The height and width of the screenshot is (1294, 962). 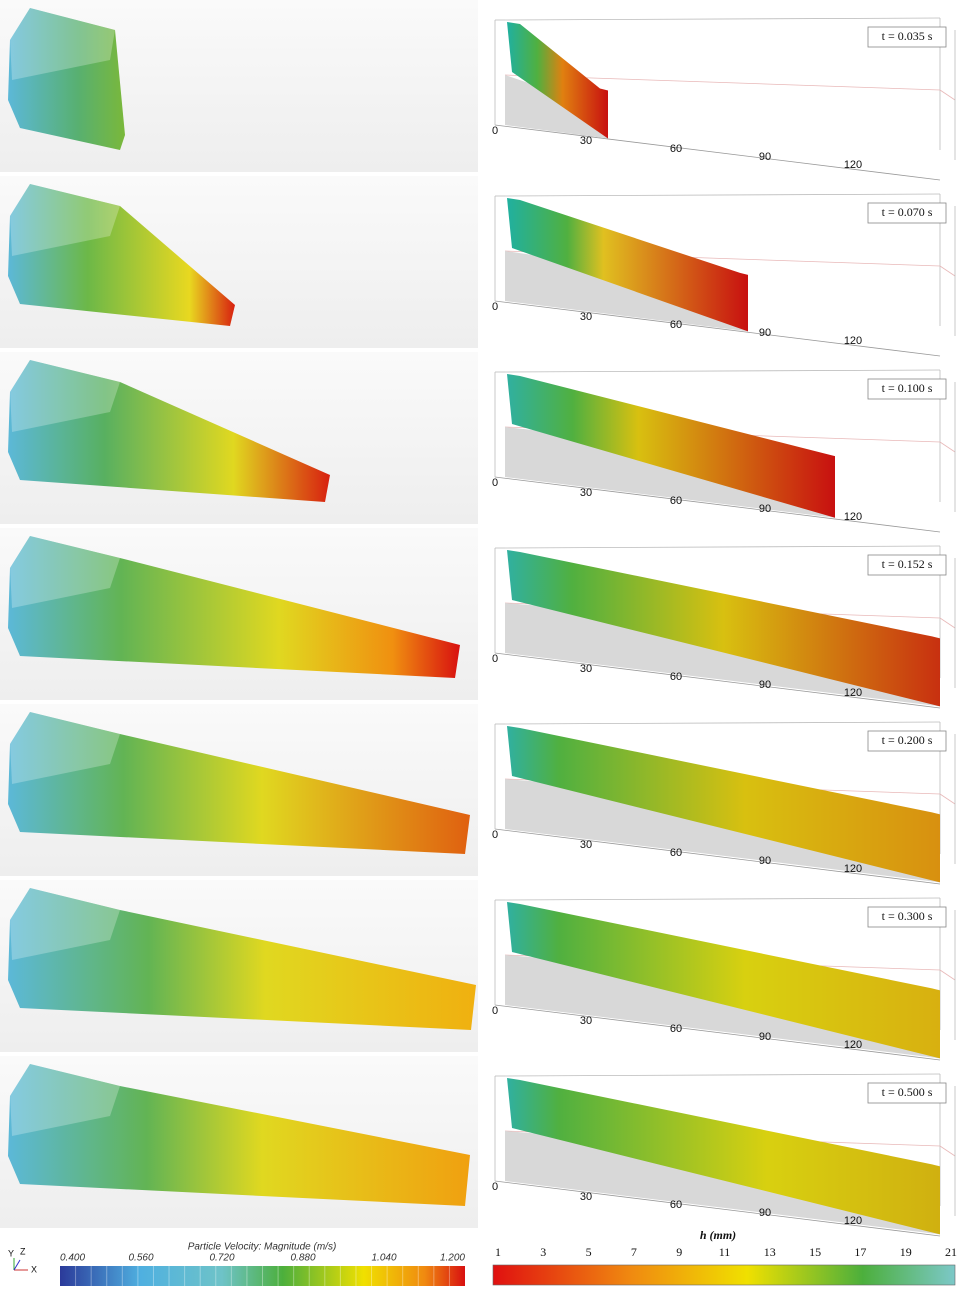 What do you see at coordinates (302, 1258) in the screenshot?
I see `legend-label: 0.880` at bounding box center [302, 1258].